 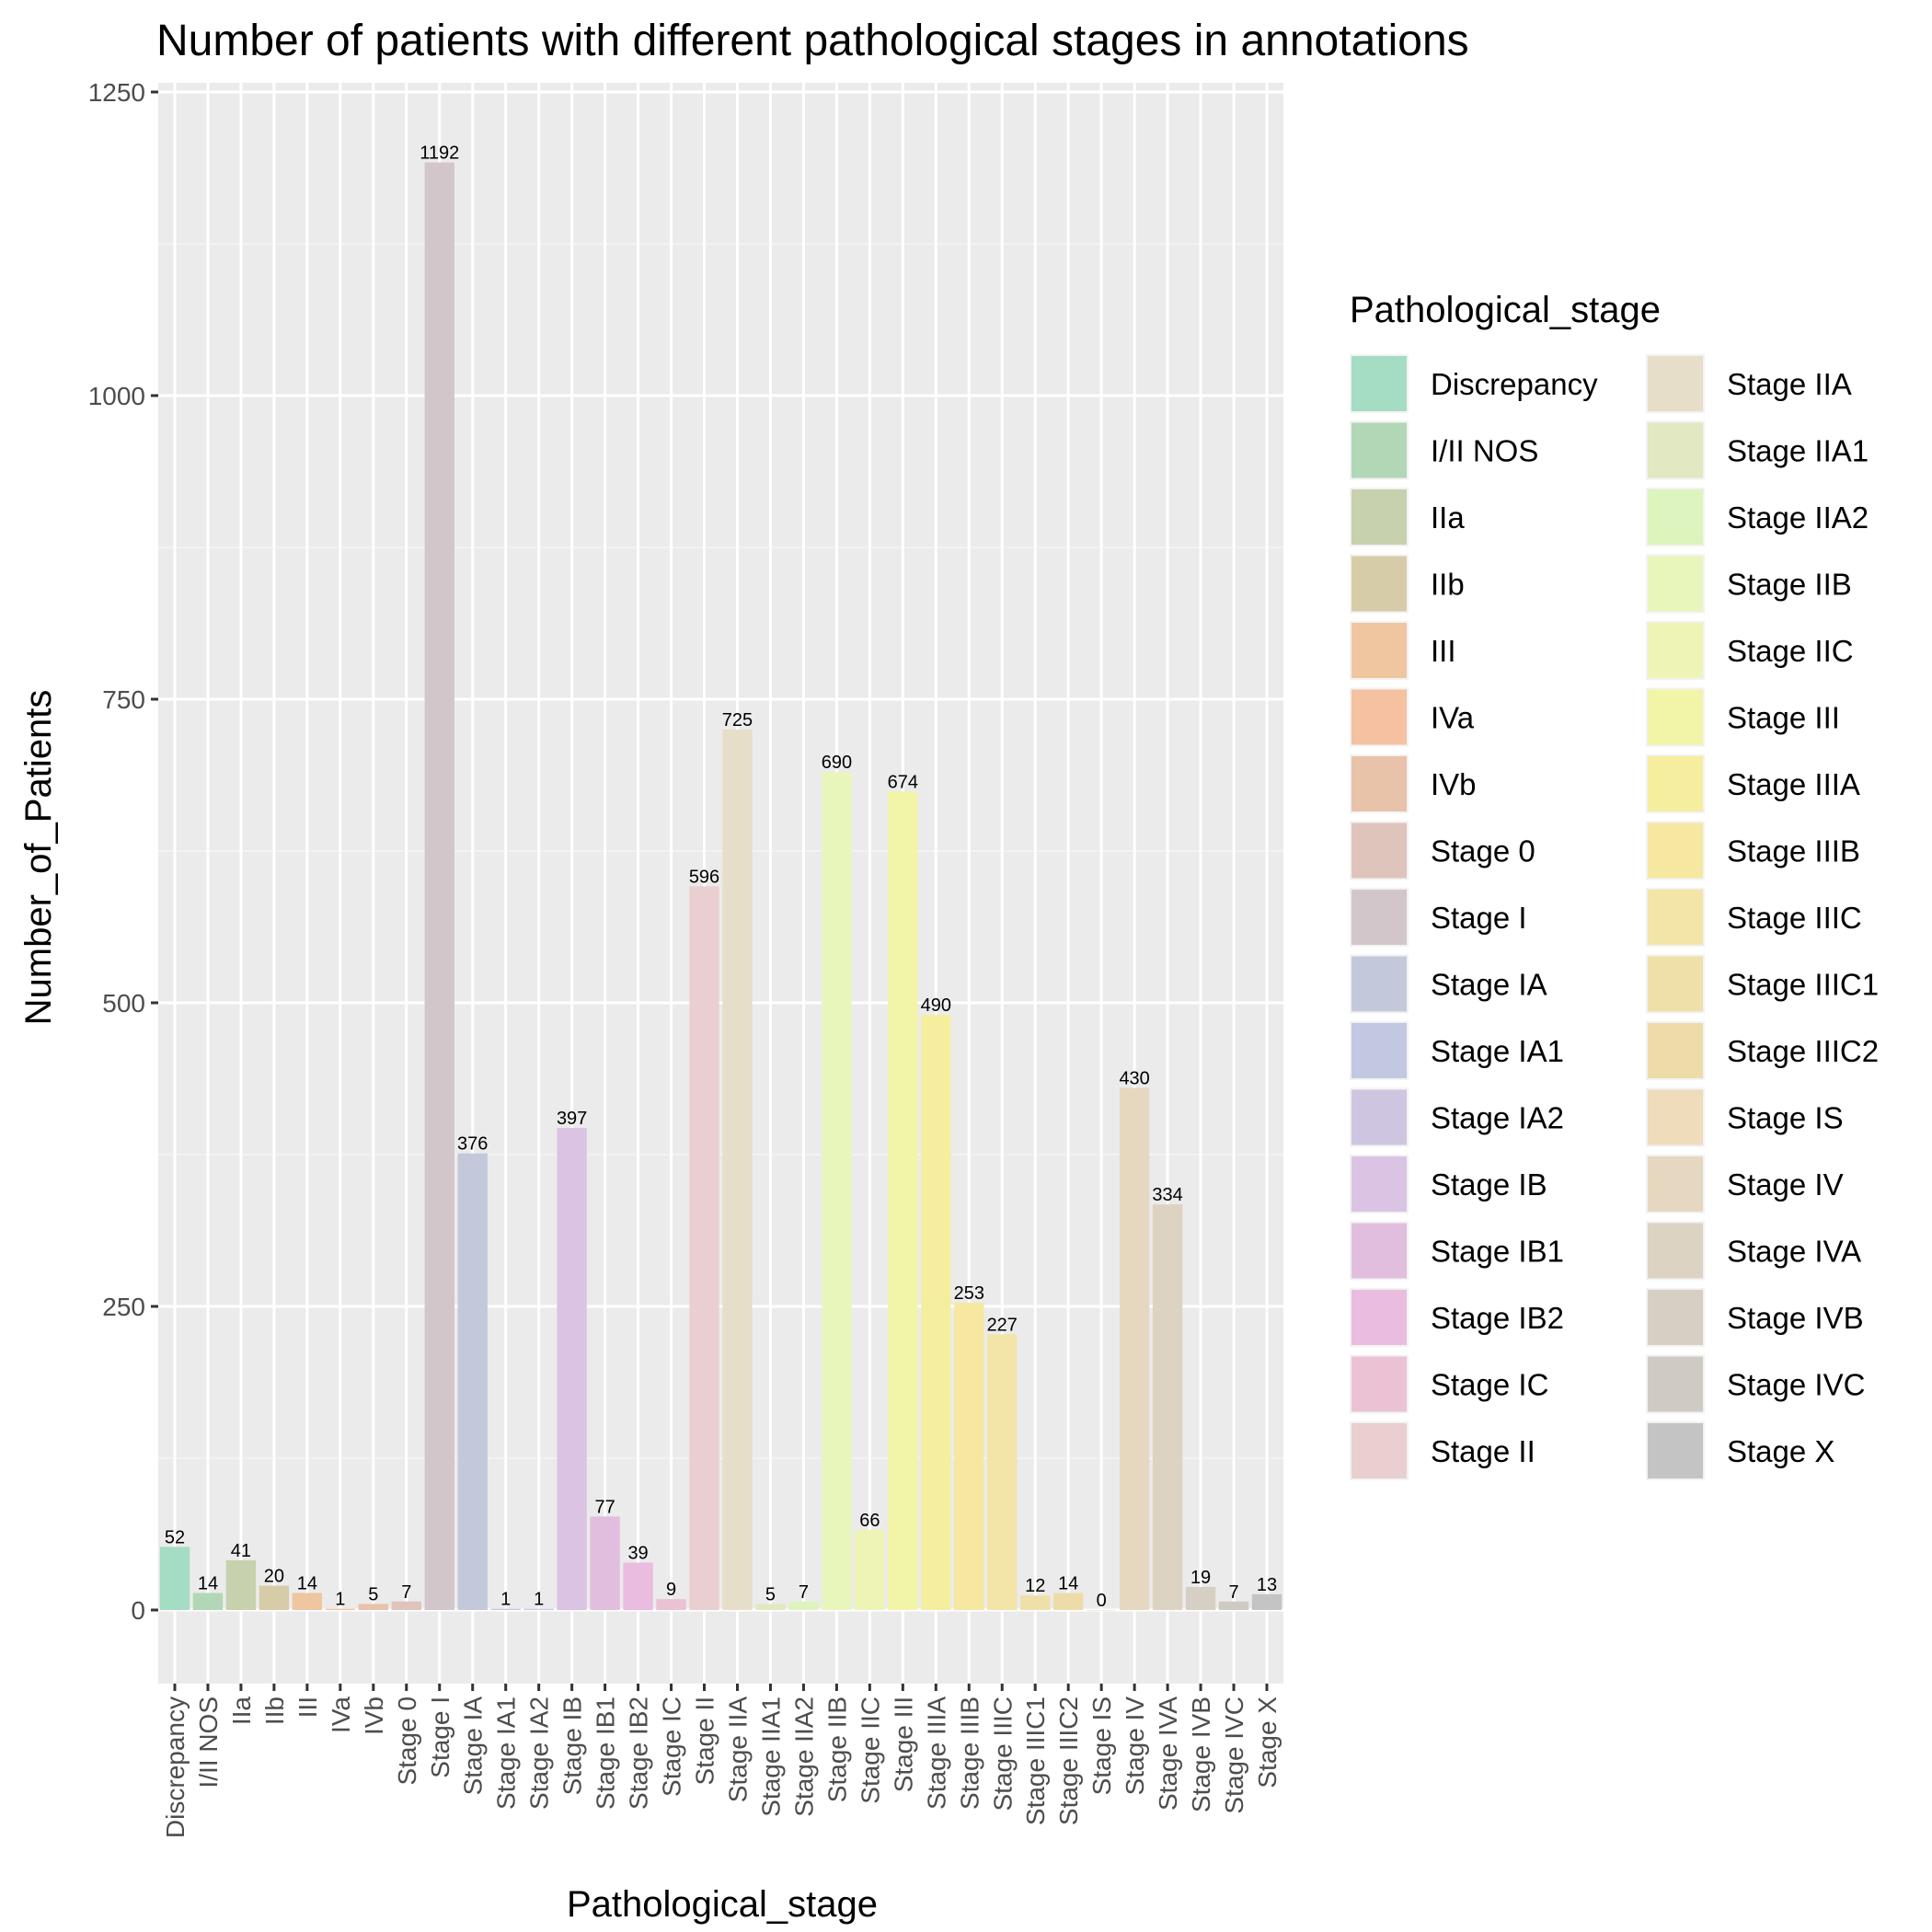 I want to click on x-tick-label: IVa, so click(x=341, y=1714).